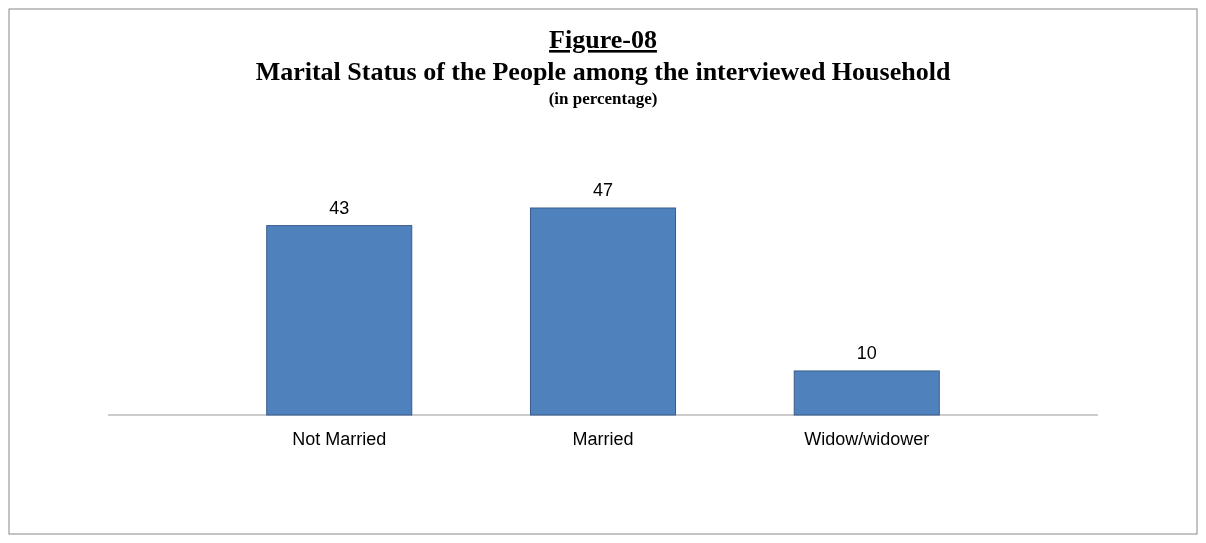 The width and height of the screenshot is (1206, 543). Describe the element at coordinates (603, 71) in the screenshot. I see `chart-subtitle: Marital Status of the People among the interviewed Household` at that location.